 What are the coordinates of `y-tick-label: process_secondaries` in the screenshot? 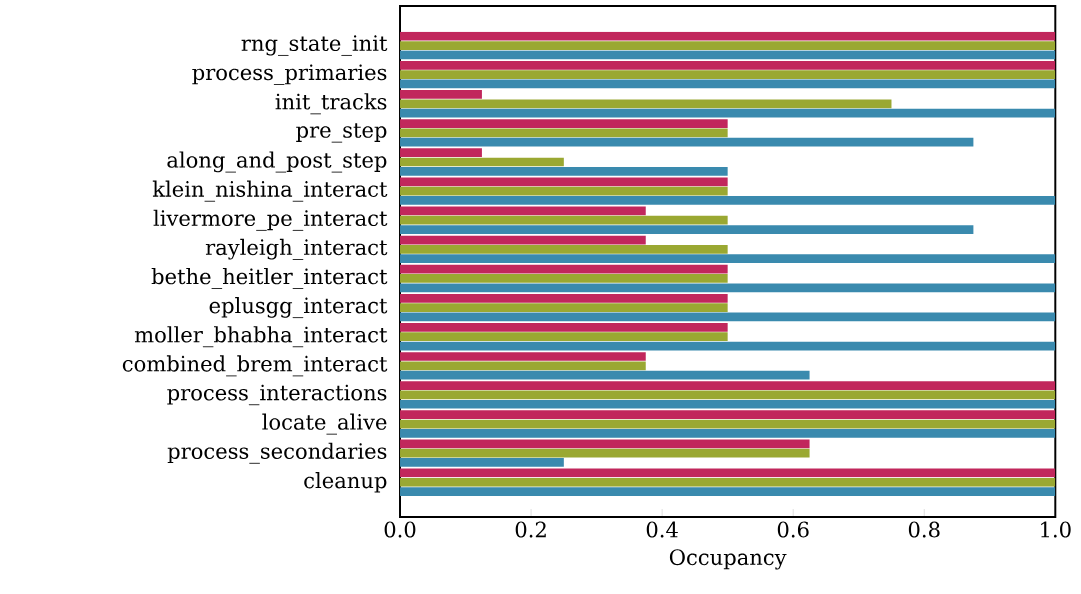 It's located at (277, 453).